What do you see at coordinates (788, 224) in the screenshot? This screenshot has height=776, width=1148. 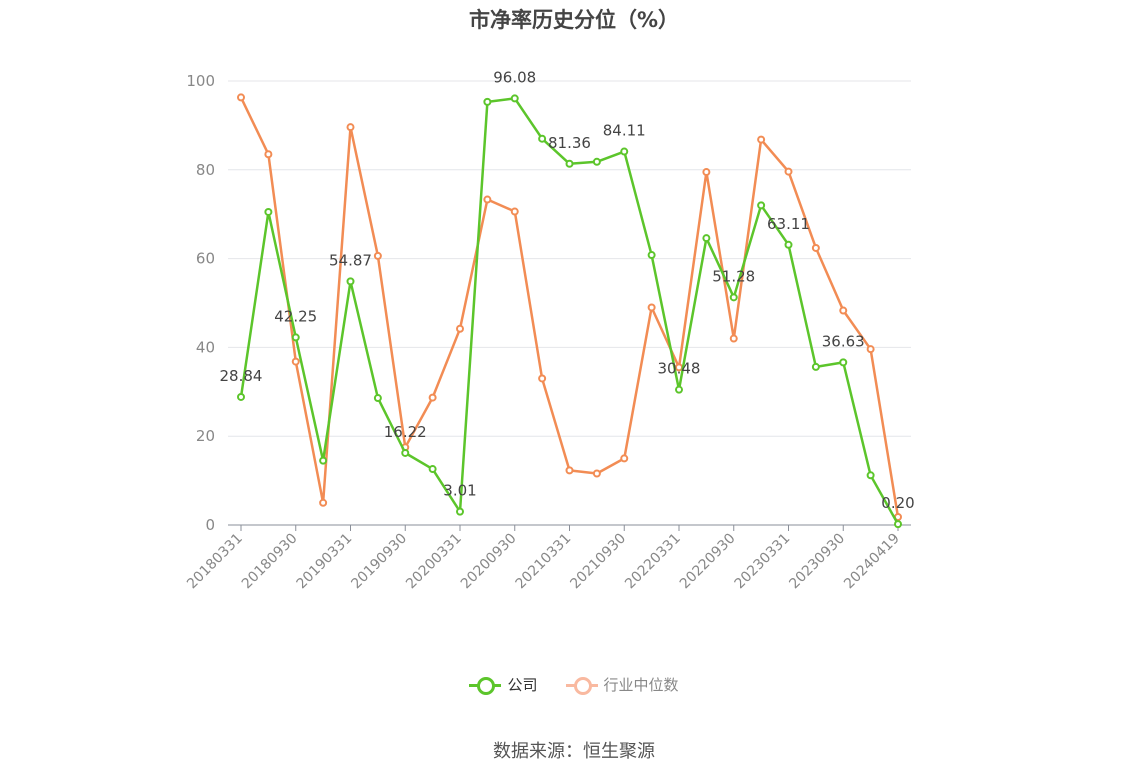 I see `data-label-company-20230331: 63.11` at bounding box center [788, 224].